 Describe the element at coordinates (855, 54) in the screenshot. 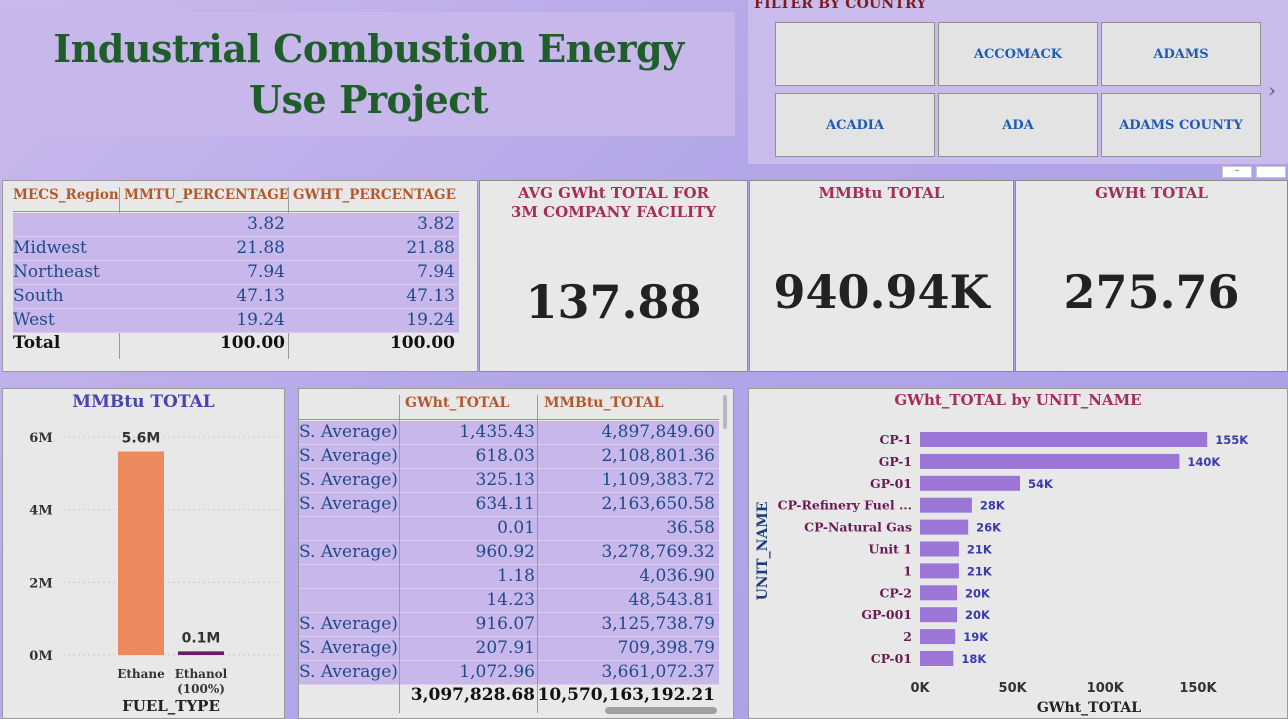

I see `filter-option-blank` at that location.